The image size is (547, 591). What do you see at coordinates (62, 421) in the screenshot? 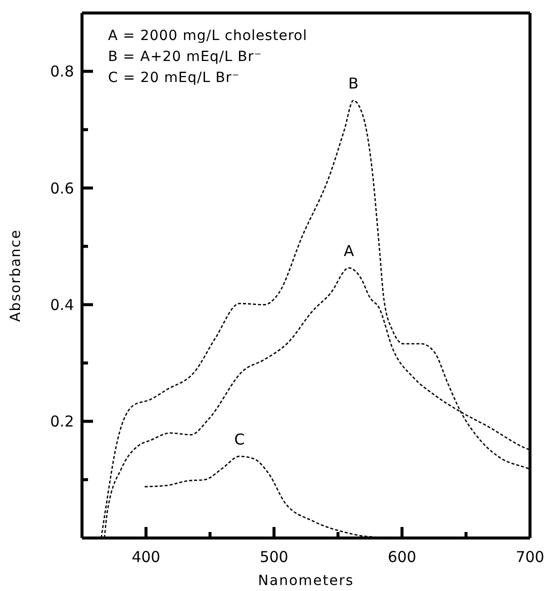
I see `y-tick-label: 0.2` at bounding box center [62, 421].